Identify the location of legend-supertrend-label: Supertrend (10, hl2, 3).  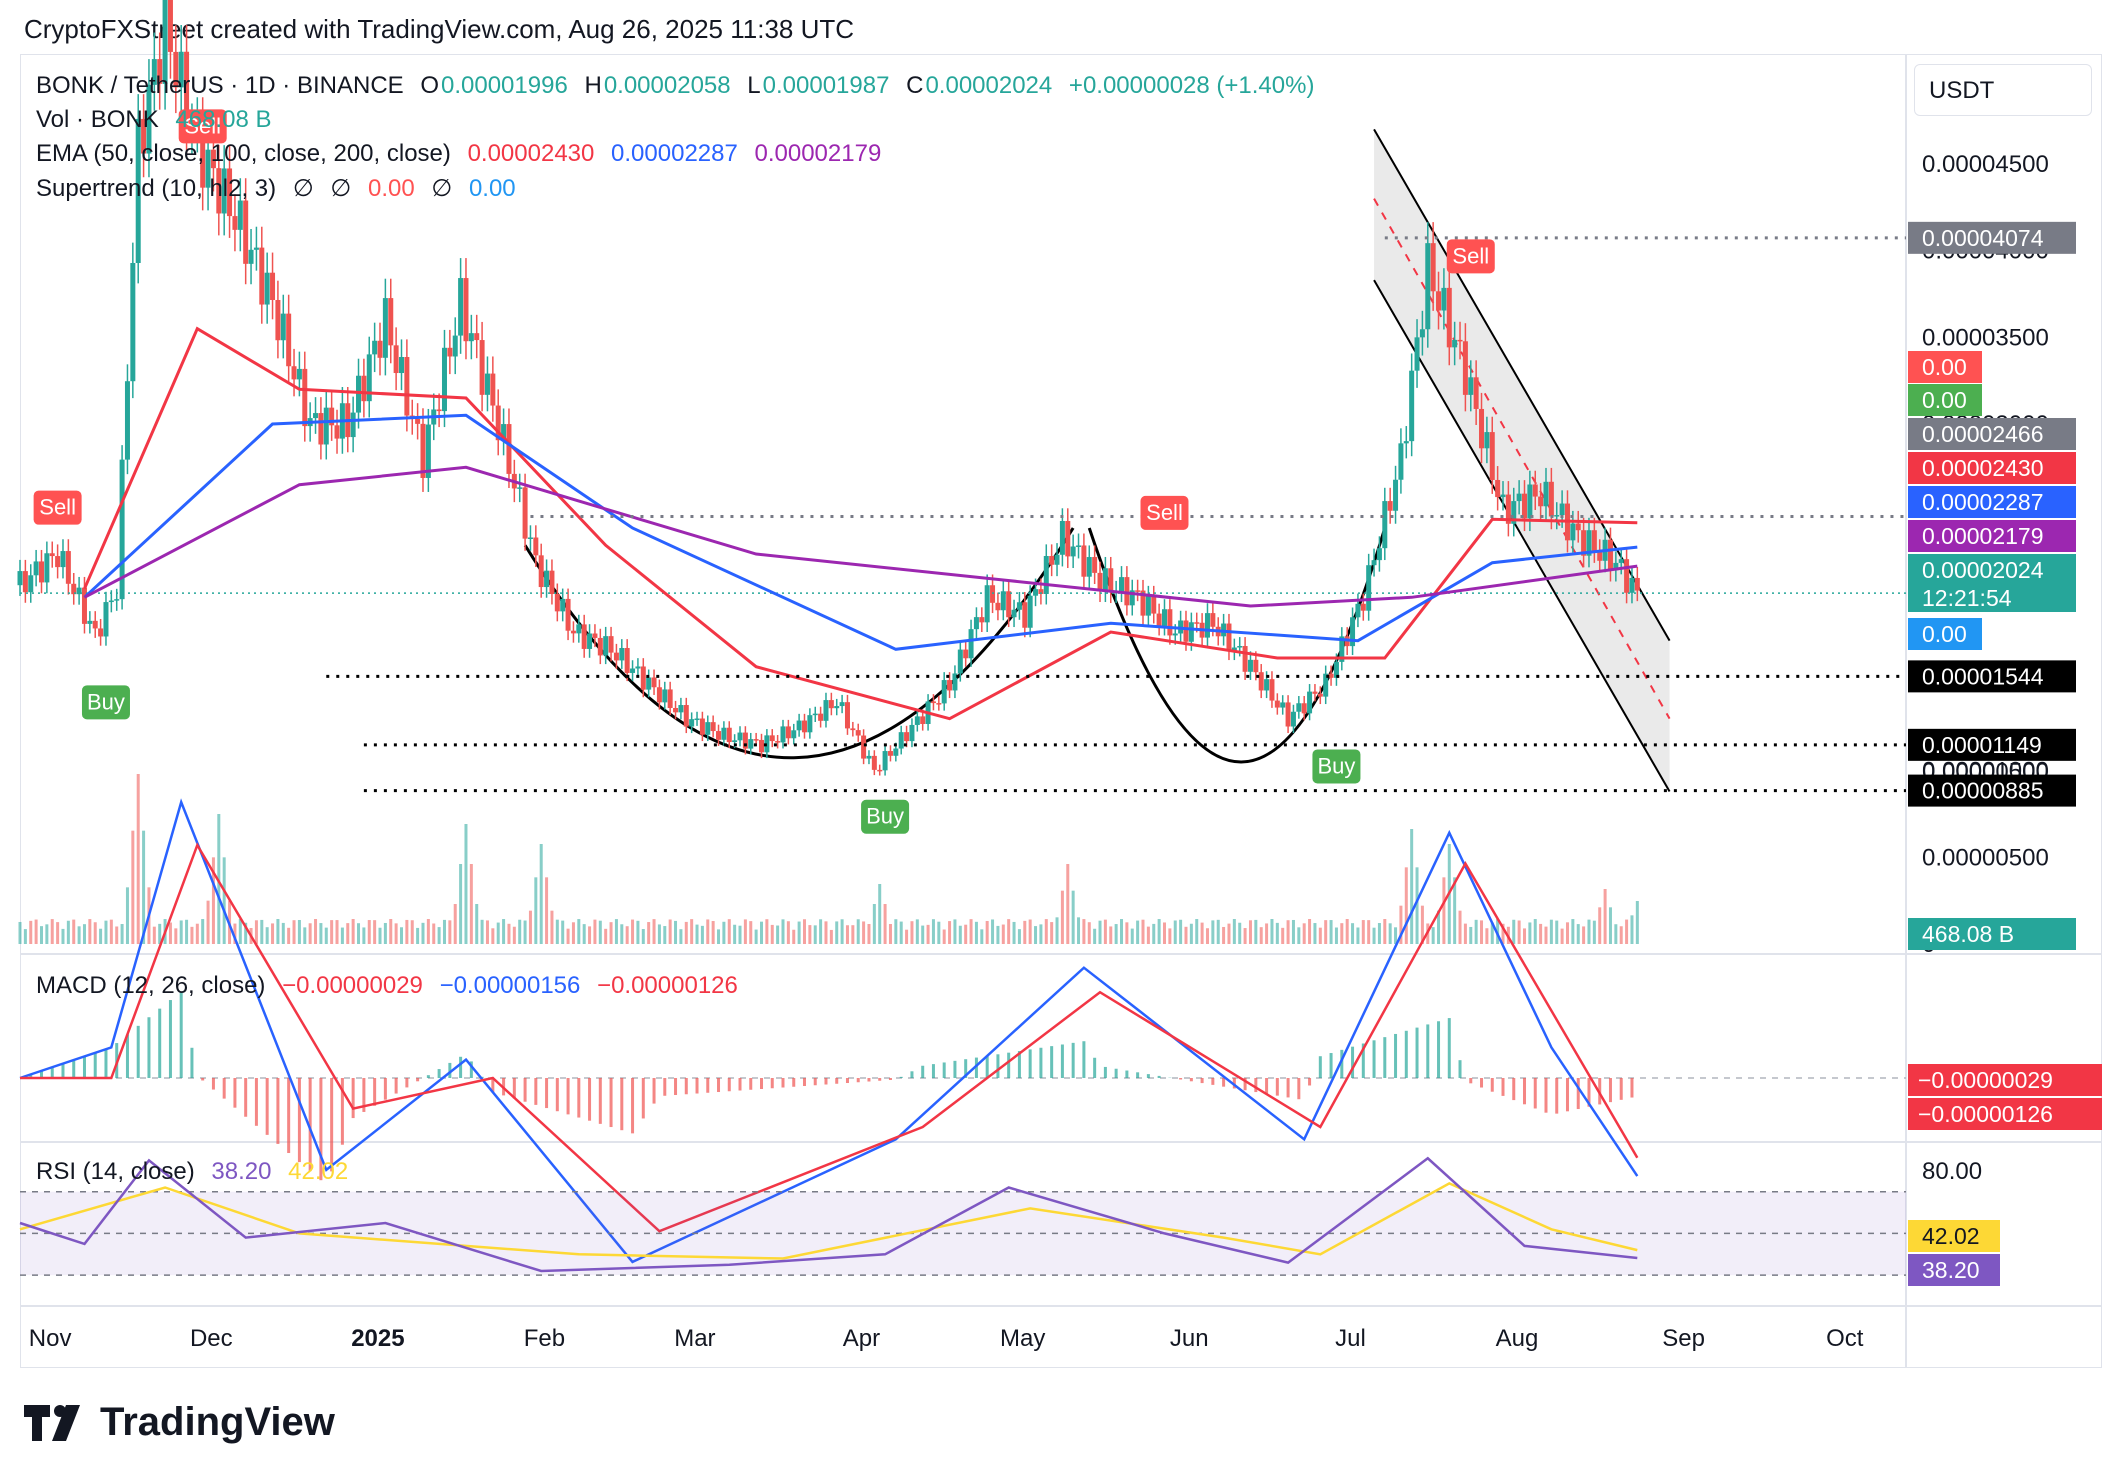
(156, 188).